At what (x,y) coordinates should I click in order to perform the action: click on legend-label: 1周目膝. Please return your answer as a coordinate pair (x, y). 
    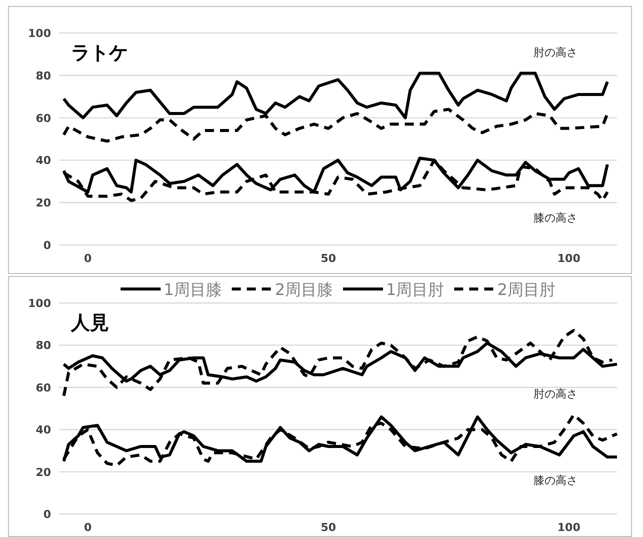
    Looking at the image, I should click on (193, 289).